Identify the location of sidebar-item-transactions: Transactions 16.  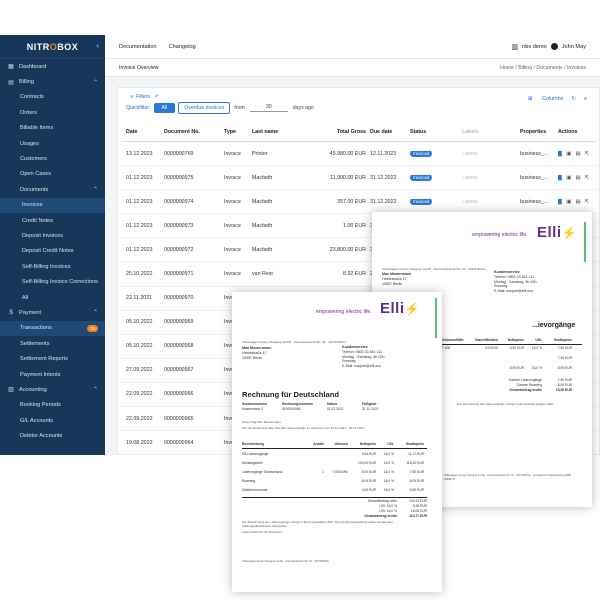
(52, 328).